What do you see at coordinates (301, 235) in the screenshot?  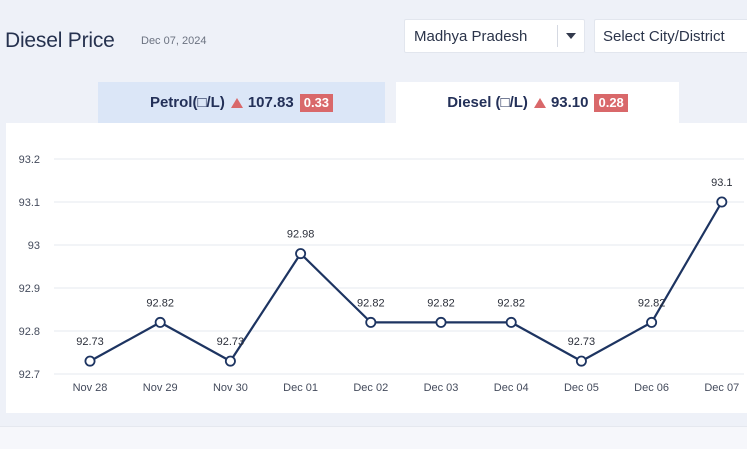 I see `data-label: 92.98` at bounding box center [301, 235].